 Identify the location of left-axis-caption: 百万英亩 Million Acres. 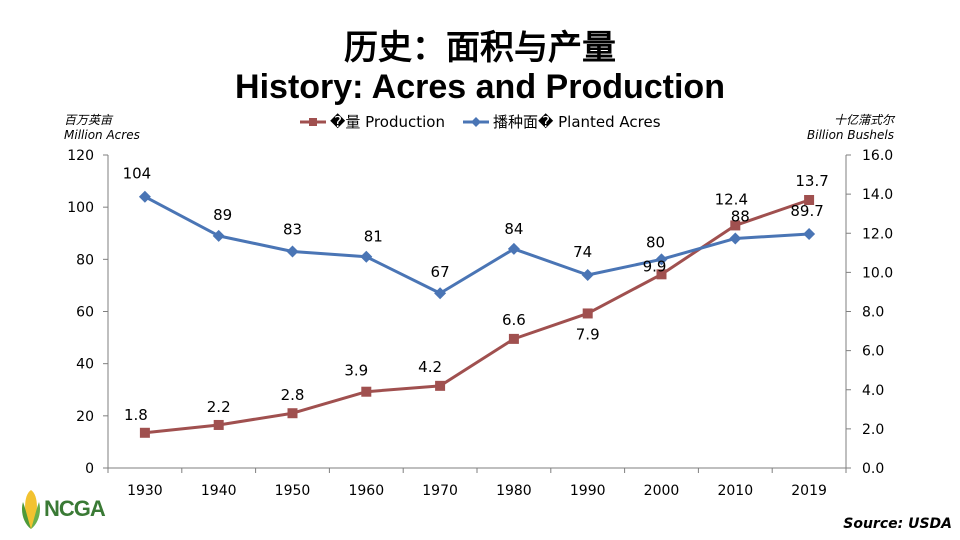
(102, 128).